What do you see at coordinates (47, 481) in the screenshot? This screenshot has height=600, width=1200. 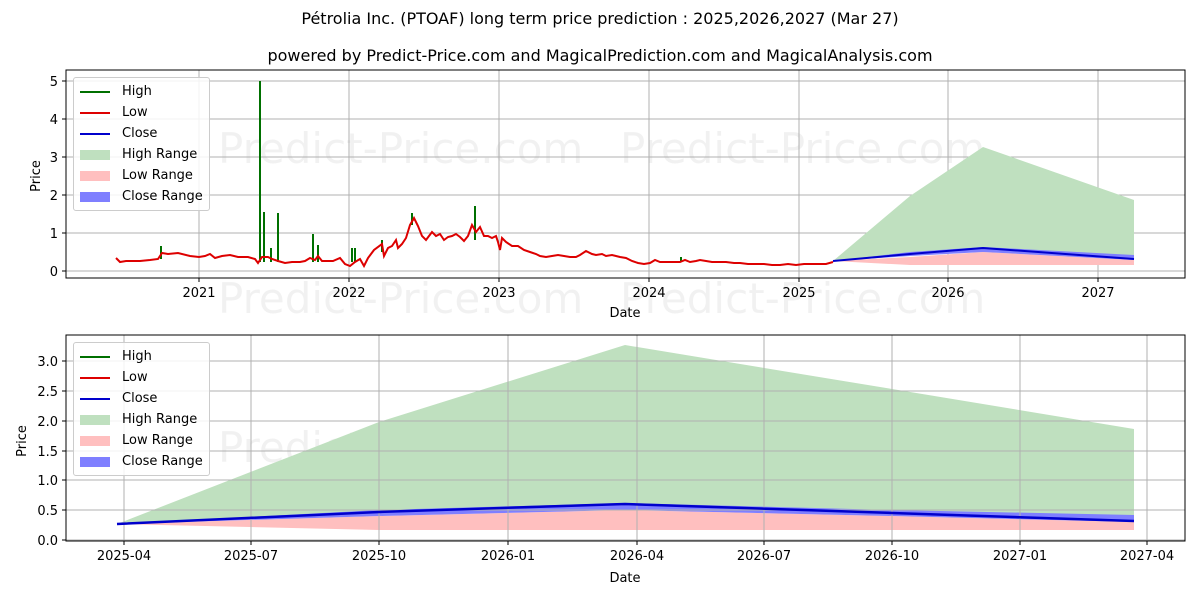 I see `y-tick-label: 1.0` at bounding box center [47, 481].